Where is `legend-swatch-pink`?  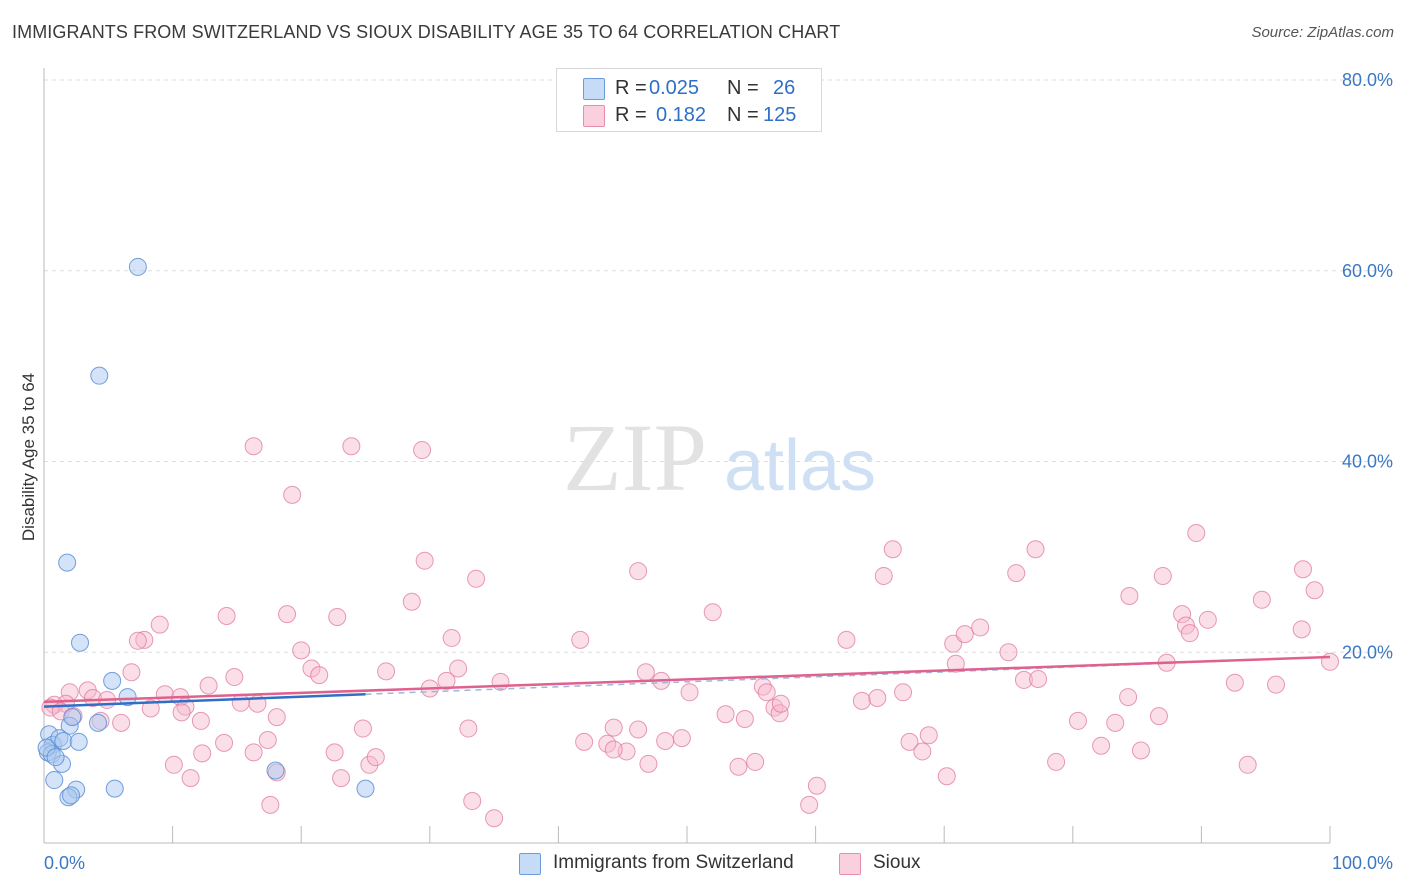
legend-swatch-pink is located at coordinates (594, 116).